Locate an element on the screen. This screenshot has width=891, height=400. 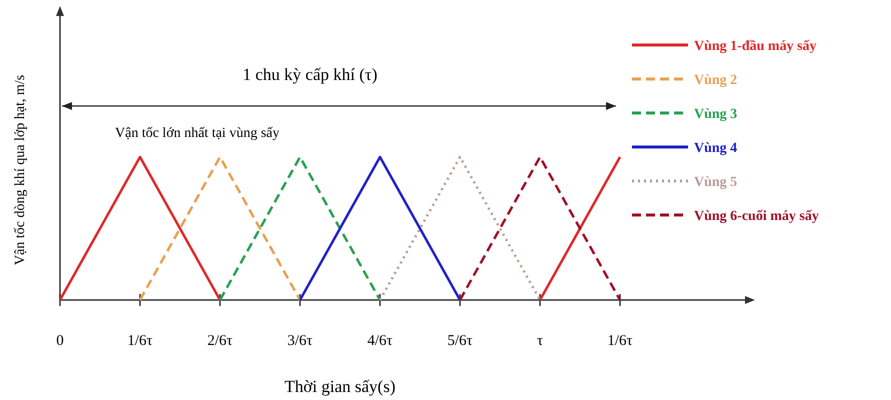
x-tick-label: τ is located at coordinates (540, 341).